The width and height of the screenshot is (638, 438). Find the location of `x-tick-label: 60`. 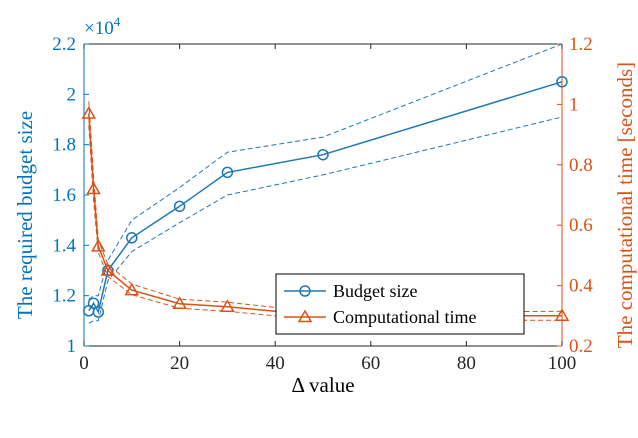

x-tick-label: 60 is located at coordinates (370, 363).